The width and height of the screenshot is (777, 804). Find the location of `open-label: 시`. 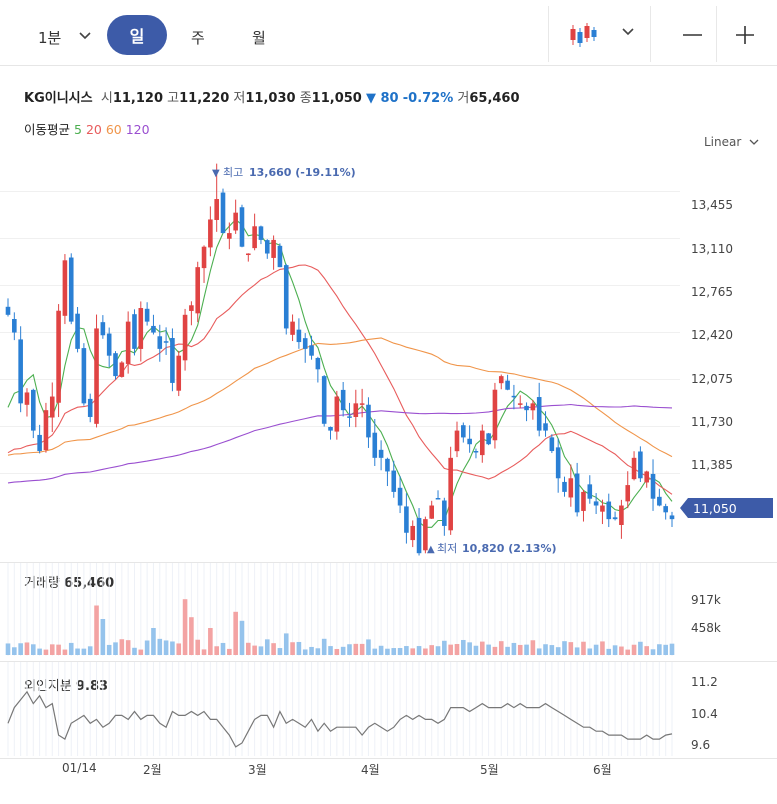

open-label: 시 is located at coordinates (106, 98).